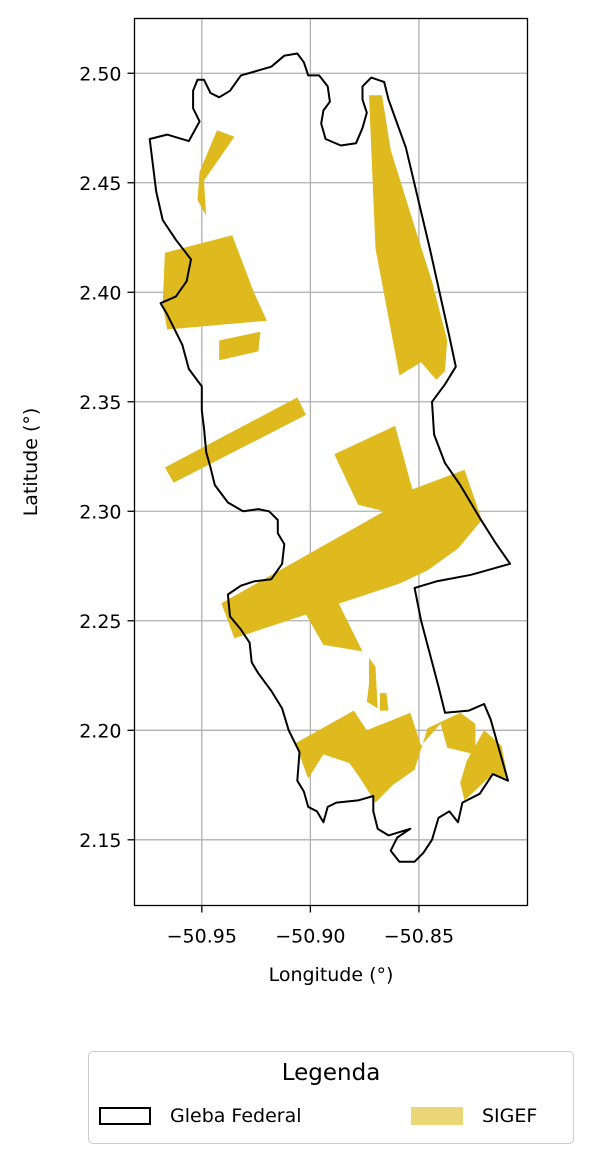 Image resolution: width=593 pixels, height=1163 pixels. What do you see at coordinates (100, 841) in the screenshot?
I see `y-tick-label-0: 2.15` at bounding box center [100, 841].